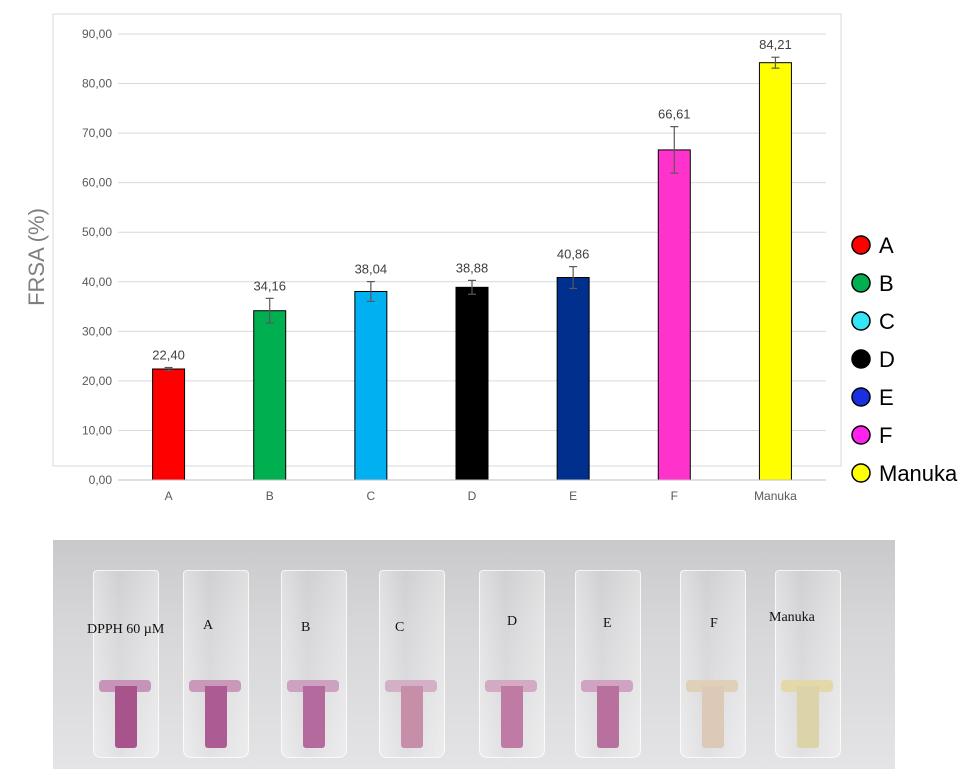  What do you see at coordinates (97, 34) in the screenshot?
I see `y-tick-label: 90,00` at bounding box center [97, 34].